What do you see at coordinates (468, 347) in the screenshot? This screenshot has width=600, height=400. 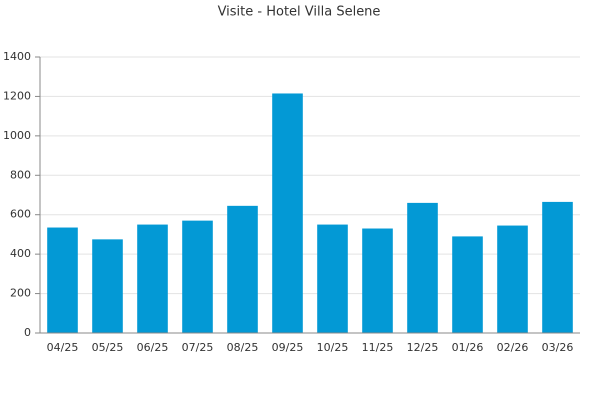 I see `x-tick-label: 01/26` at bounding box center [468, 347].